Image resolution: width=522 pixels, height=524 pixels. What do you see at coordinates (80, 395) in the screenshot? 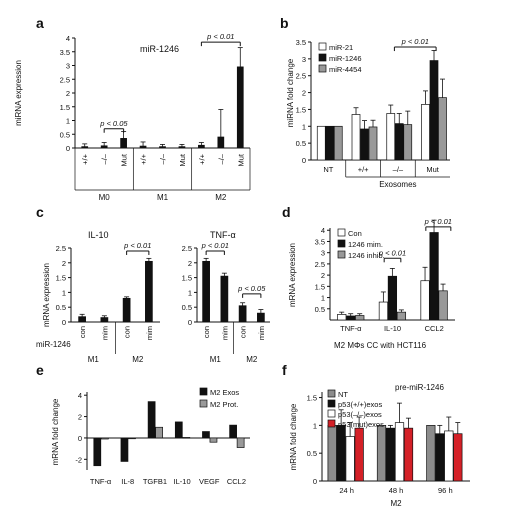
I see `panel-e-y-tick-label: 4` at bounding box center [80, 395].